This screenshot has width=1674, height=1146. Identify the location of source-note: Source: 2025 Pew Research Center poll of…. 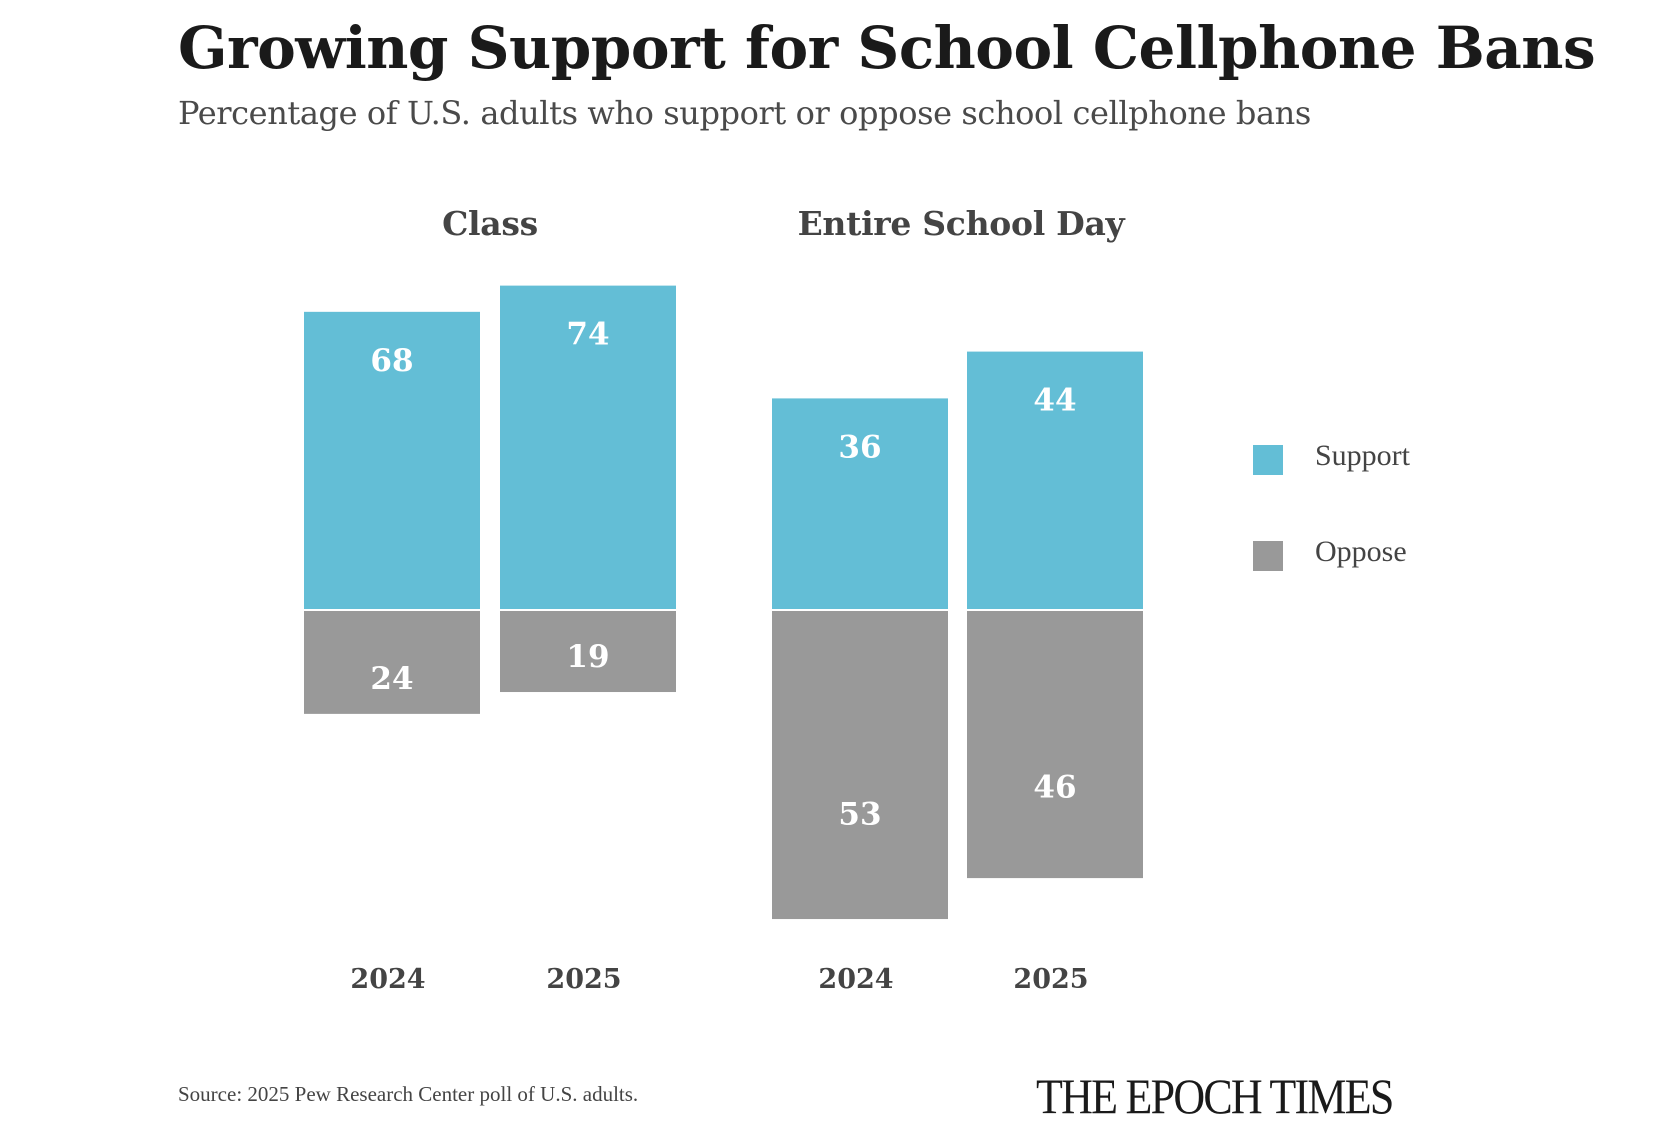
(408, 1094).